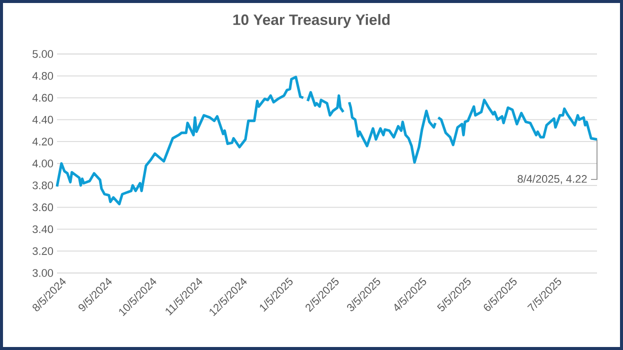  I want to click on y-tick-label: 5.00, so click(43, 54).